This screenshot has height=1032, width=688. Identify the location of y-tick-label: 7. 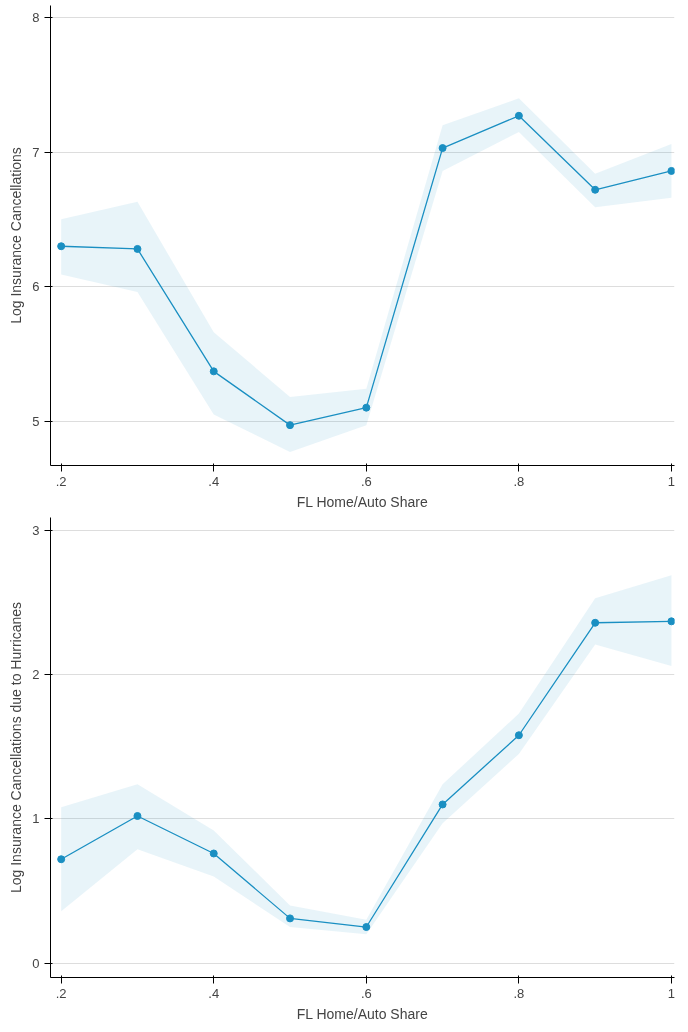
(36, 152).